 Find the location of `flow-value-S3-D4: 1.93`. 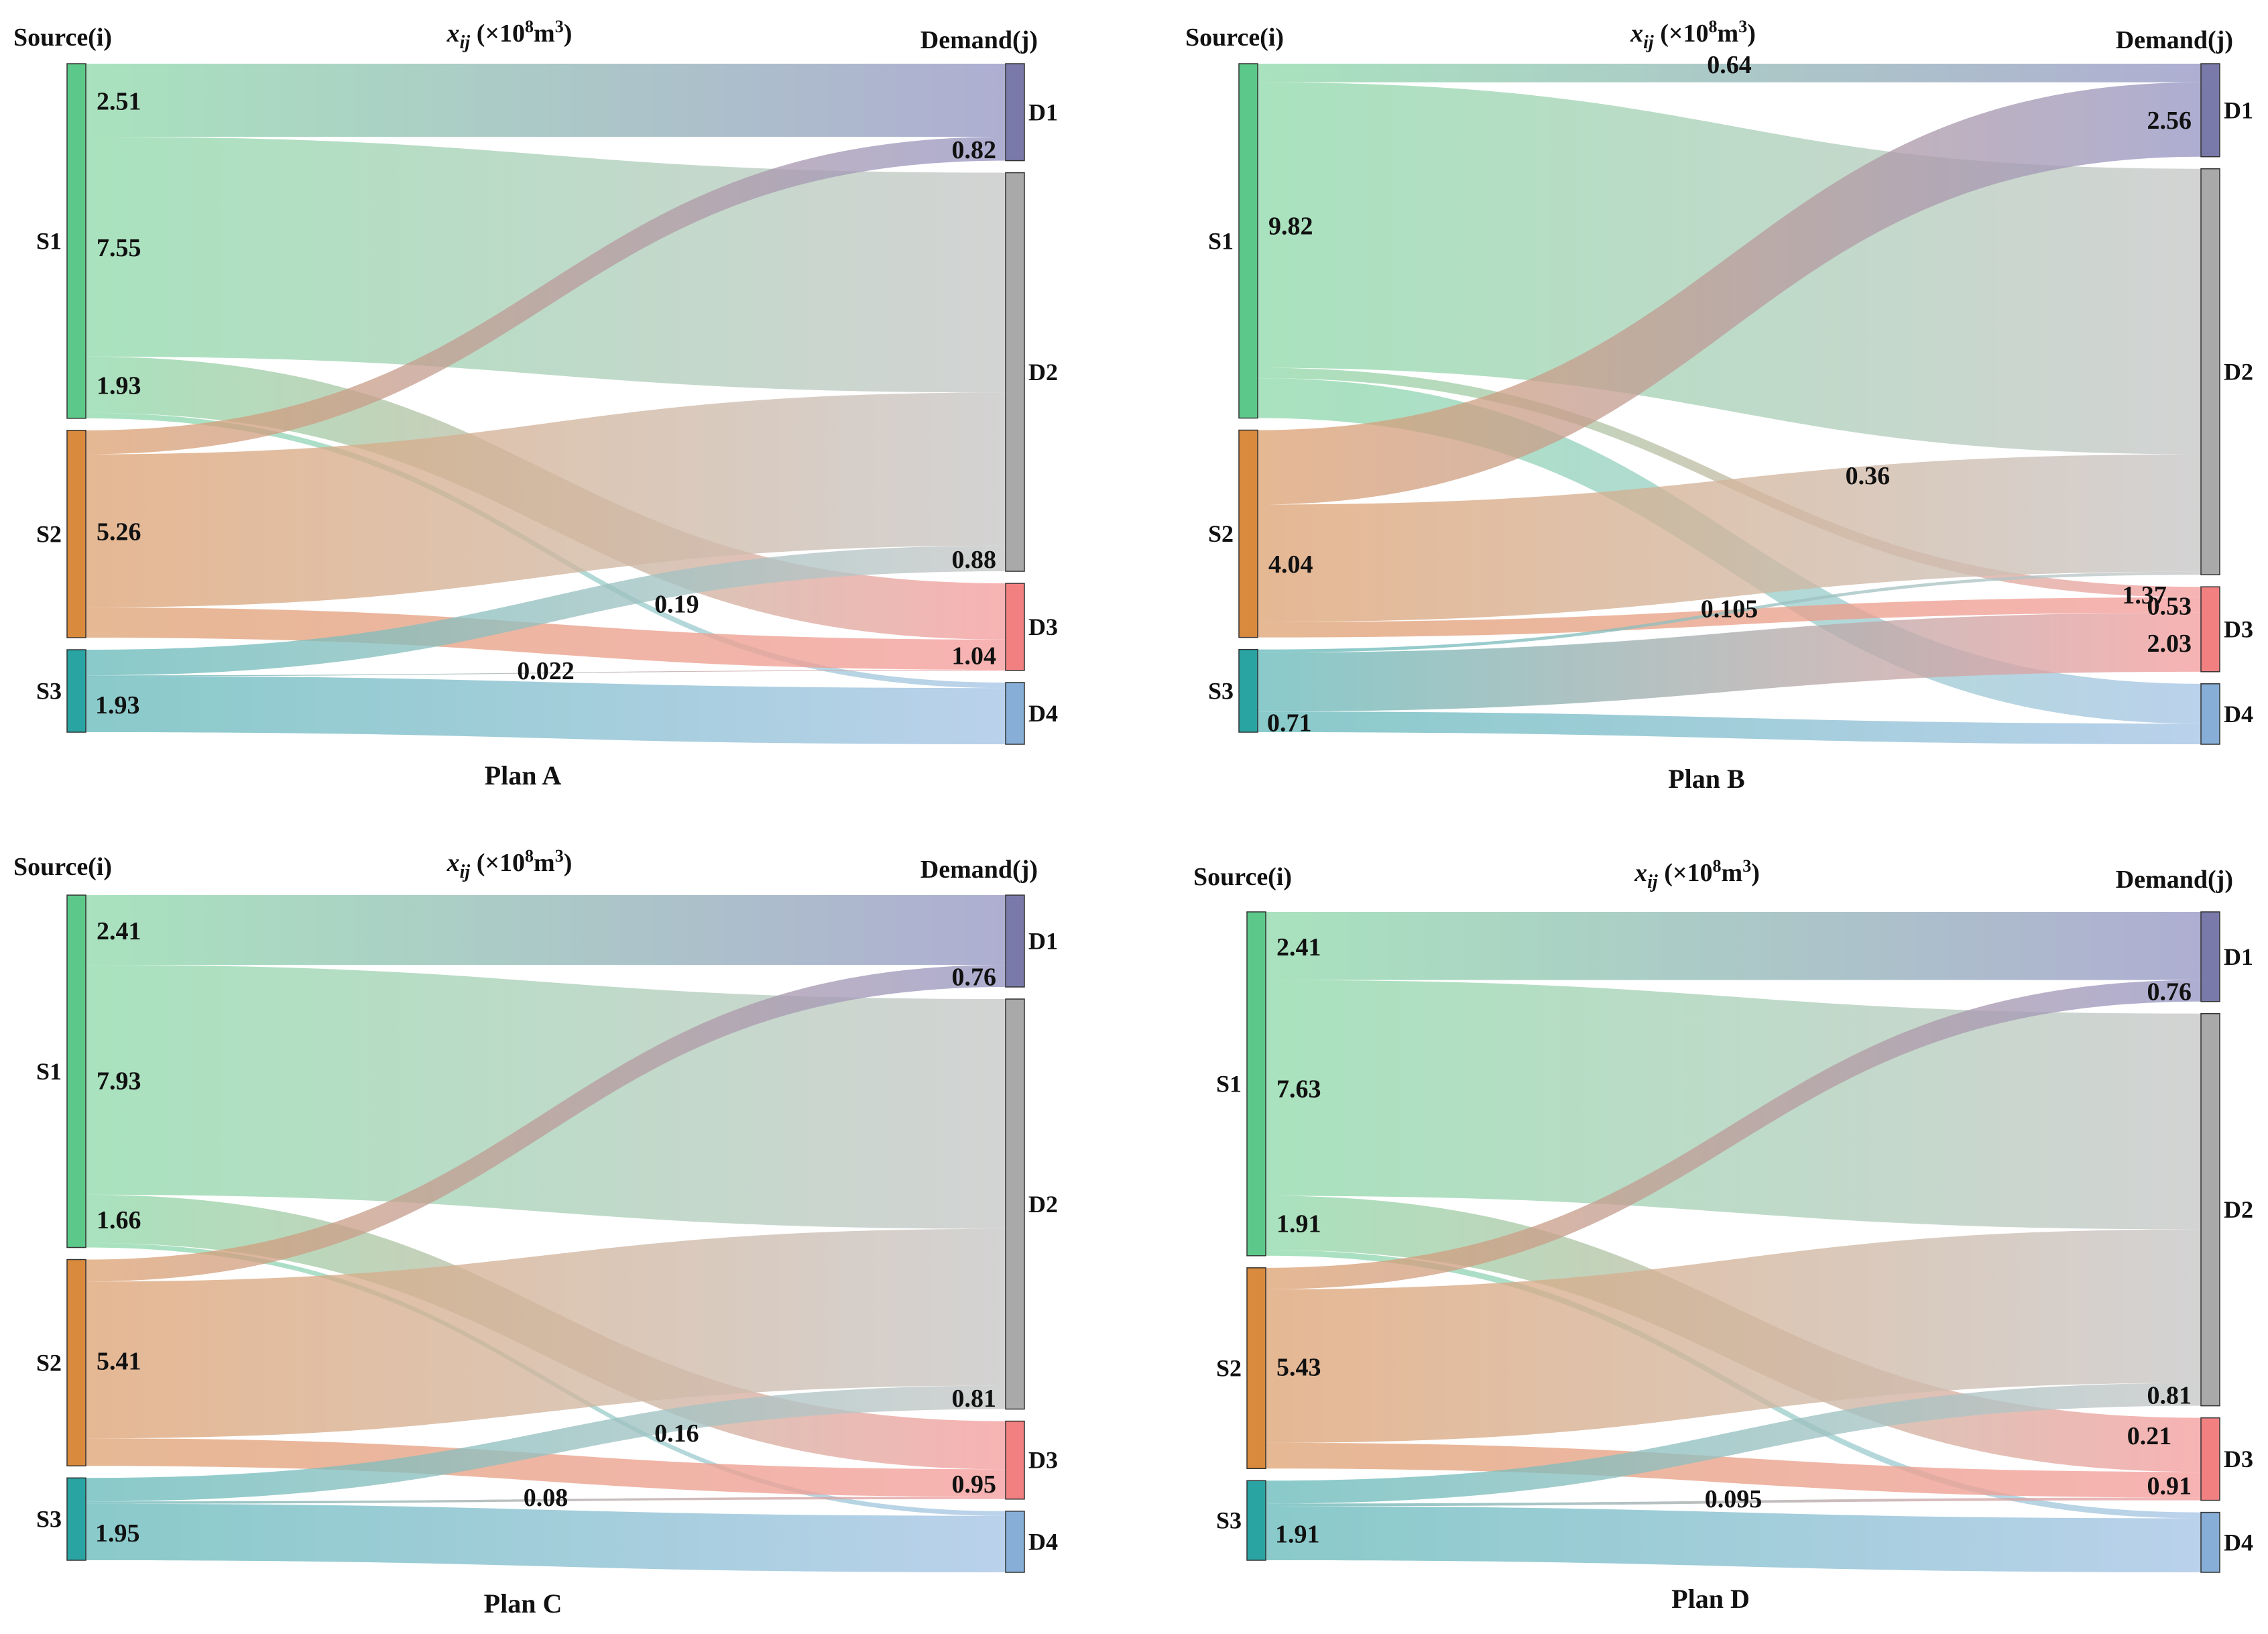

flow-value-S3-D4: 1.93 is located at coordinates (117, 705).